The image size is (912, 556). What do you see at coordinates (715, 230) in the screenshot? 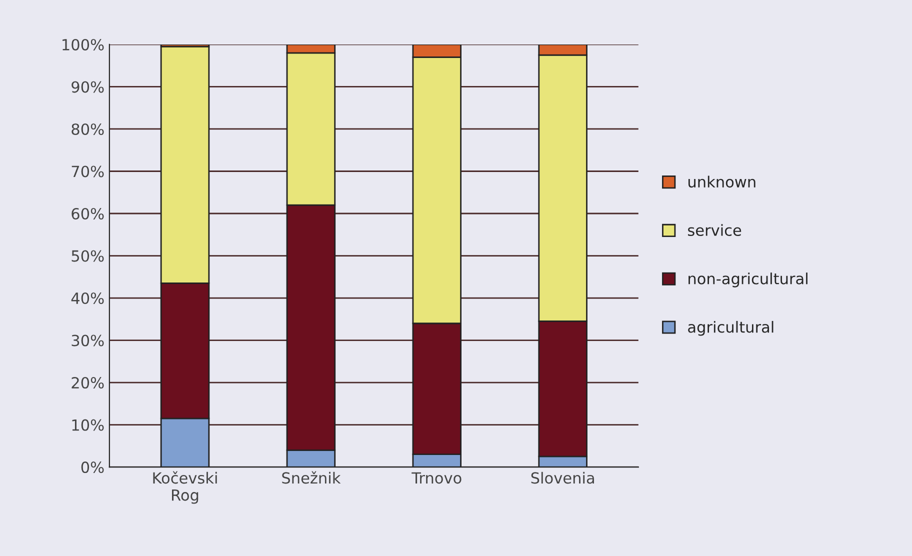
I see `legend-label: service` at bounding box center [715, 230].